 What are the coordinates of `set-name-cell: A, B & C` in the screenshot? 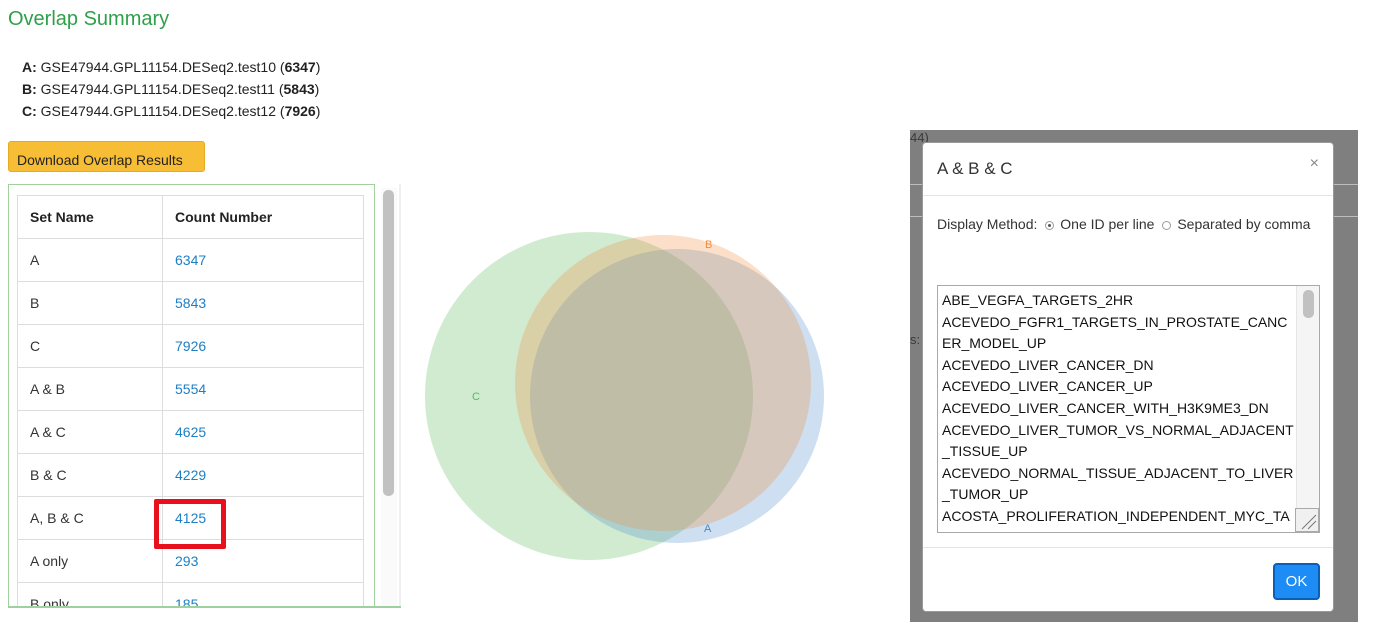 It's located at (90, 518).